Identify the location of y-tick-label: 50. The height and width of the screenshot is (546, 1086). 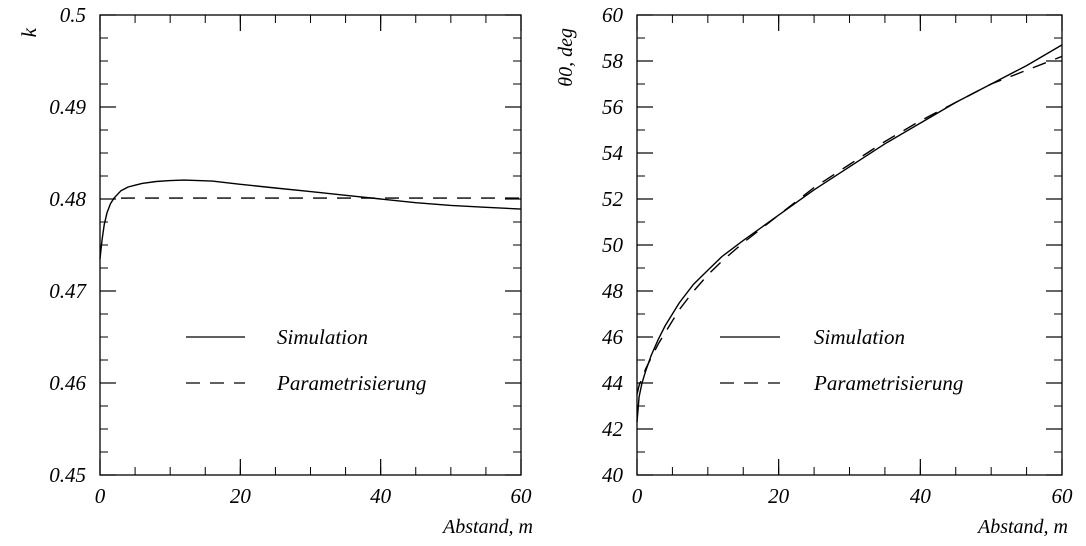
(613, 245).